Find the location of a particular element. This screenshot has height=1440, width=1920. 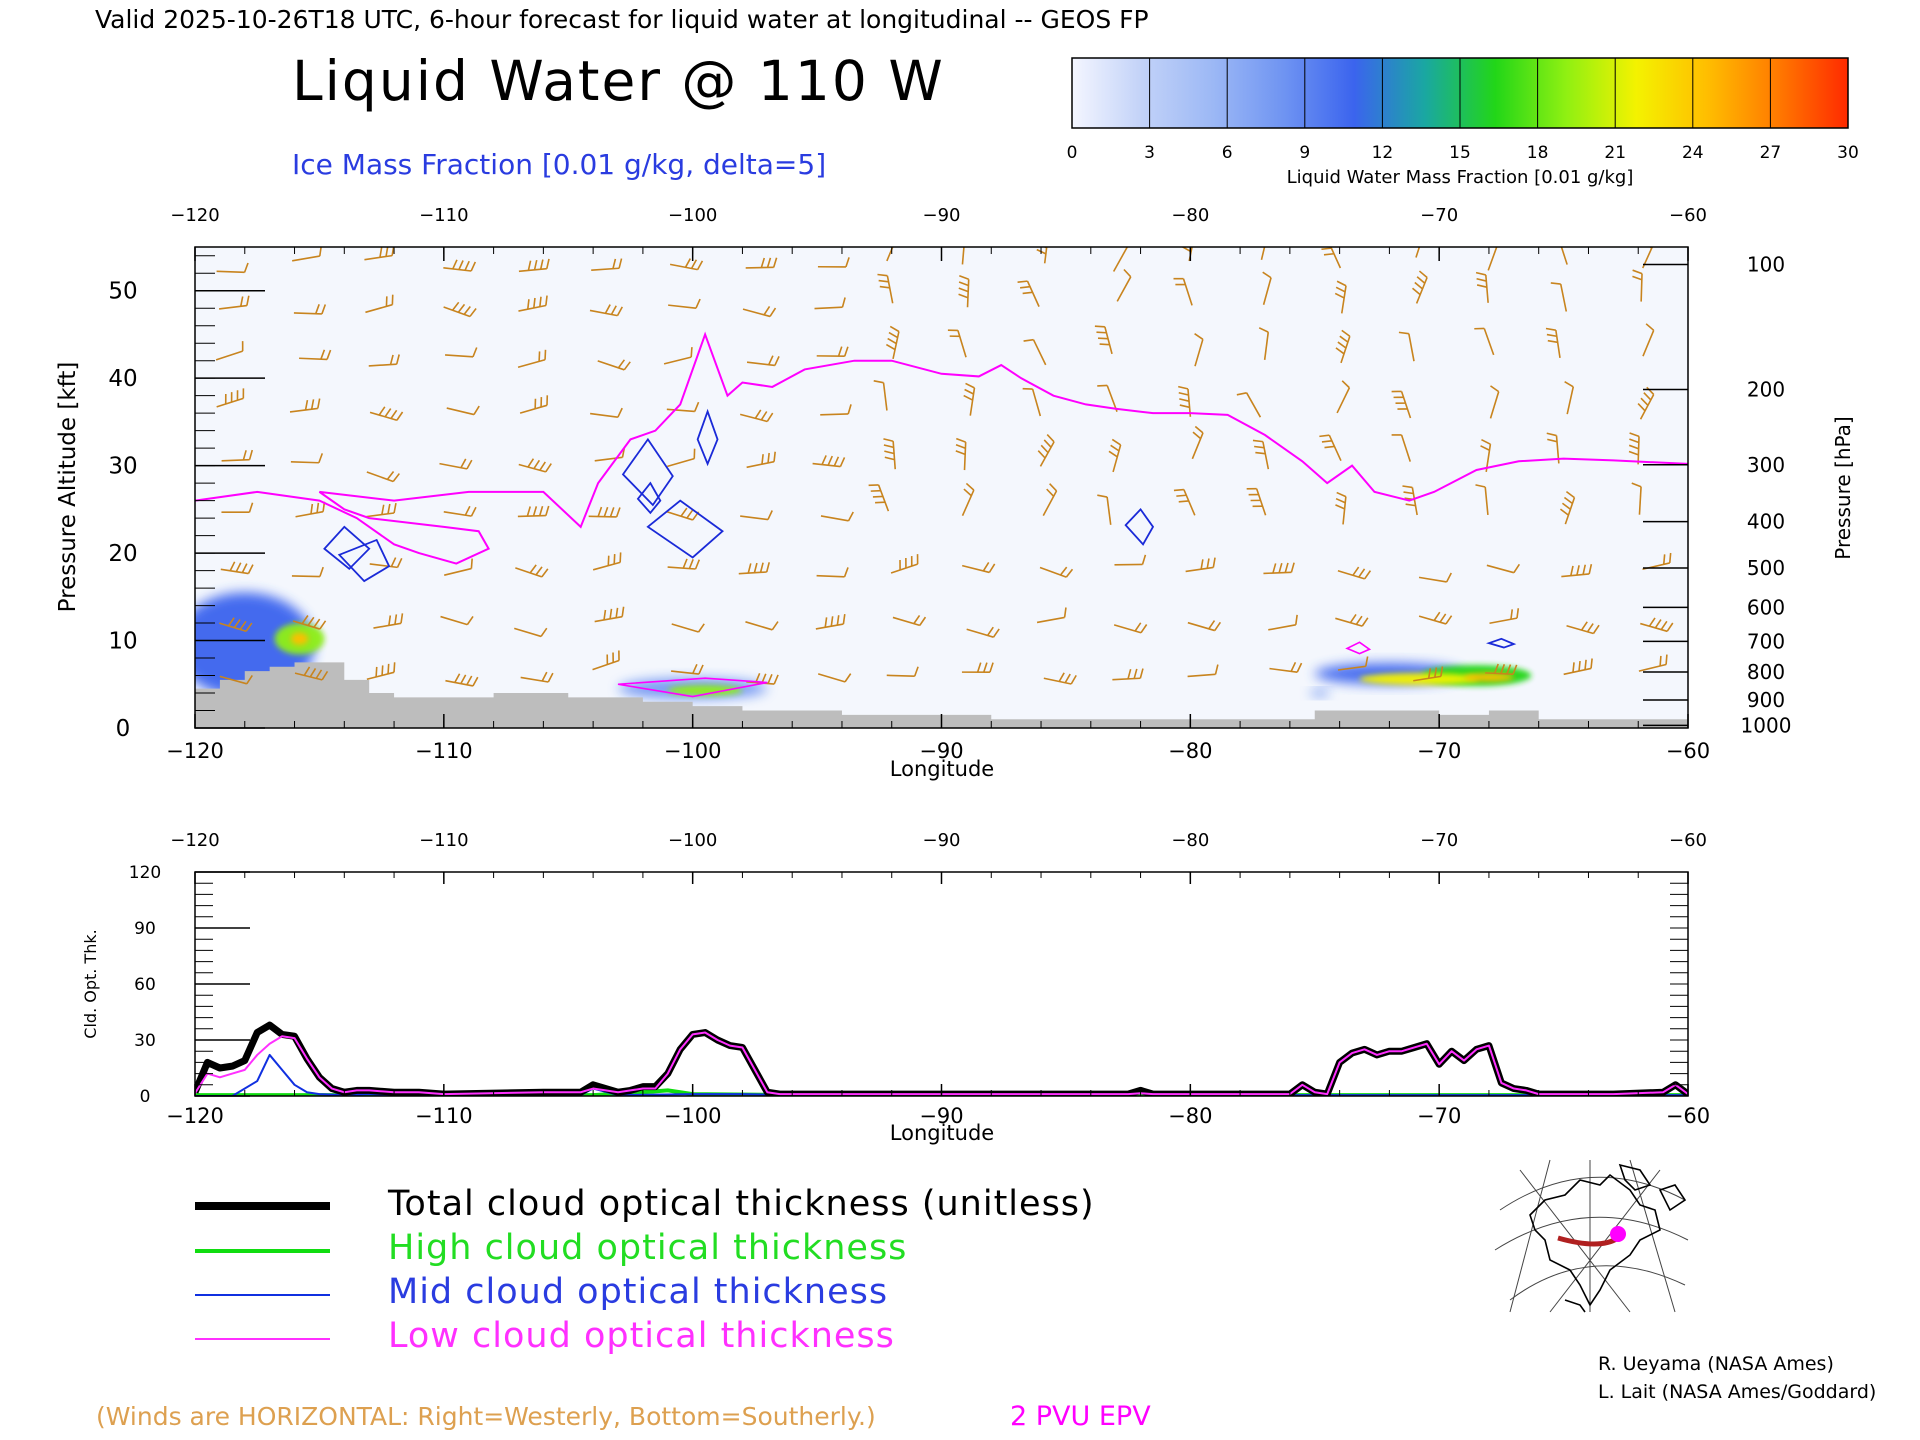

epv-loop is located at coordinates (1358, 648).